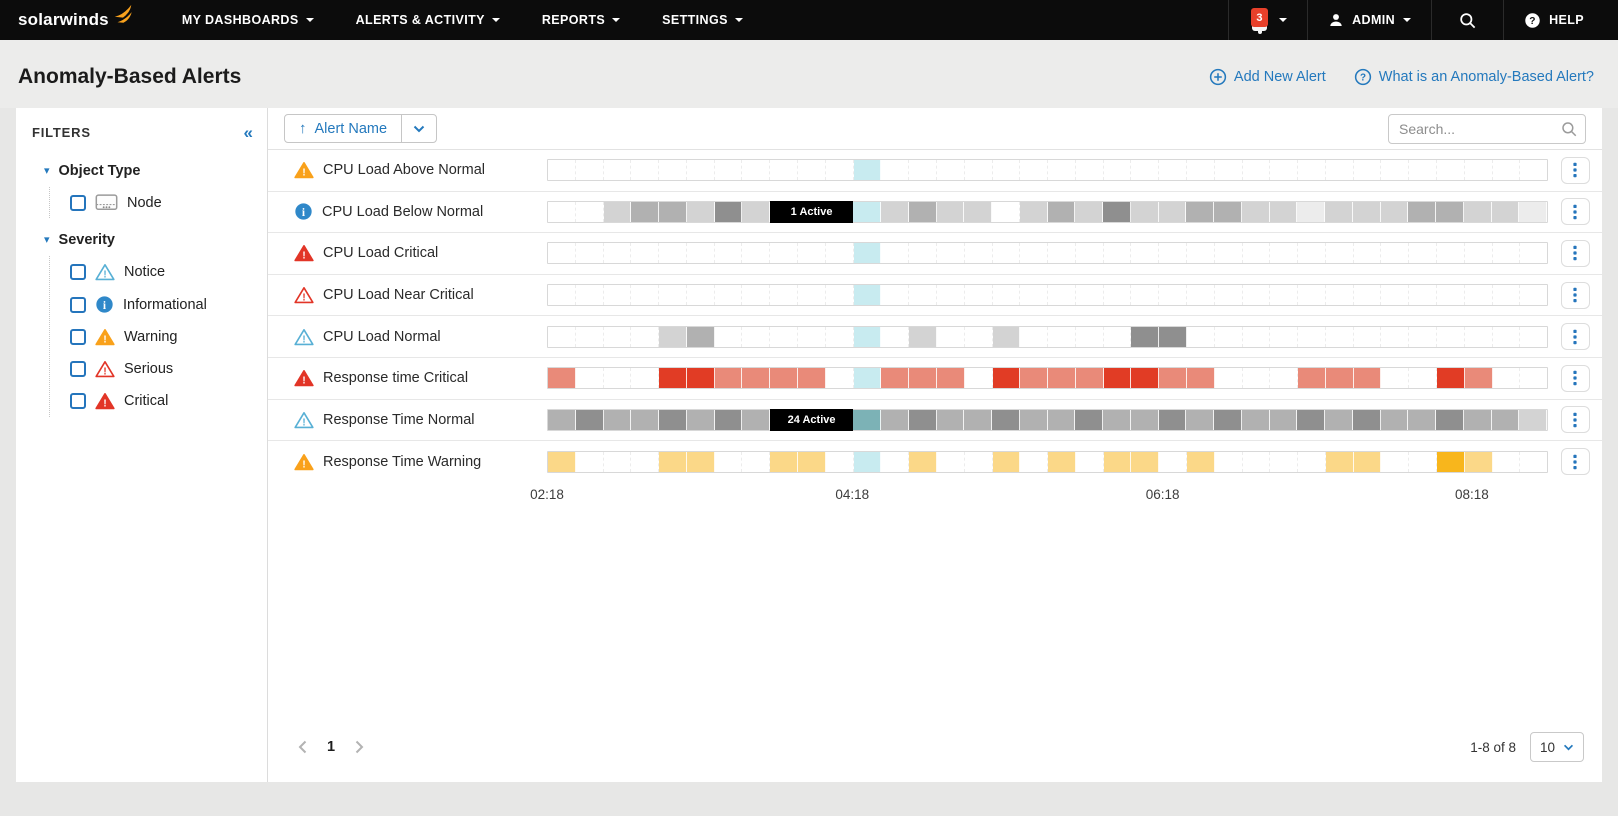  What do you see at coordinates (248, 20) in the screenshot?
I see `nav-item-my-dashboards: MY DASHBOARDS` at bounding box center [248, 20].